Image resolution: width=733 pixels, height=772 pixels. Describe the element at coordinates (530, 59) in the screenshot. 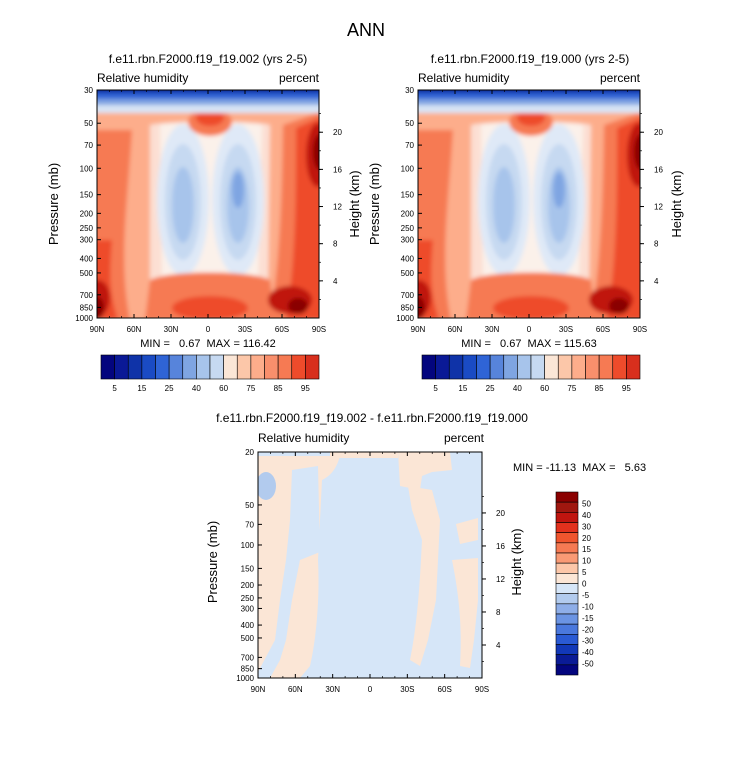

I see `panel-2-title: f.e11.rbn.F2000.f19_f19.000 (yrs 2-5)` at that location.